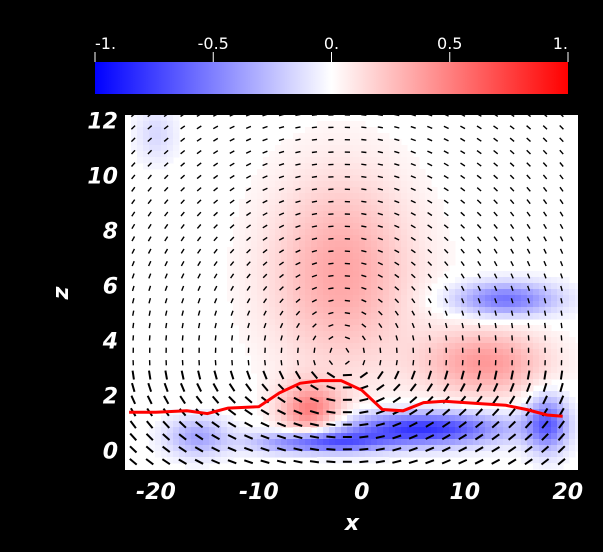 The height and width of the screenshot is (552, 603). What do you see at coordinates (105, 43) in the screenshot?
I see `colorbar-tick-label: -1.` at bounding box center [105, 43].